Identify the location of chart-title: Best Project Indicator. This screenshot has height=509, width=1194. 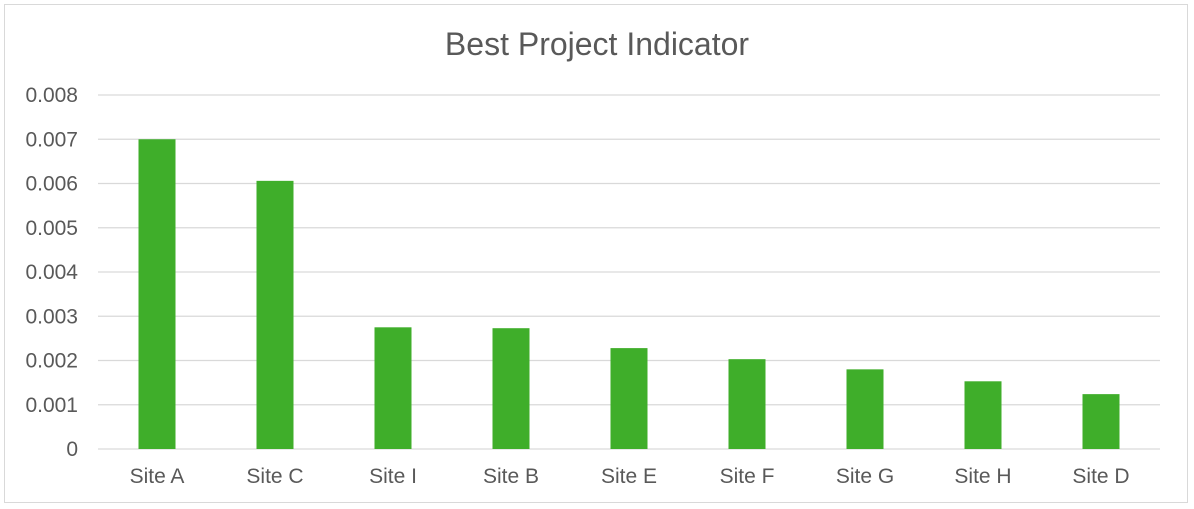
(597, 44).